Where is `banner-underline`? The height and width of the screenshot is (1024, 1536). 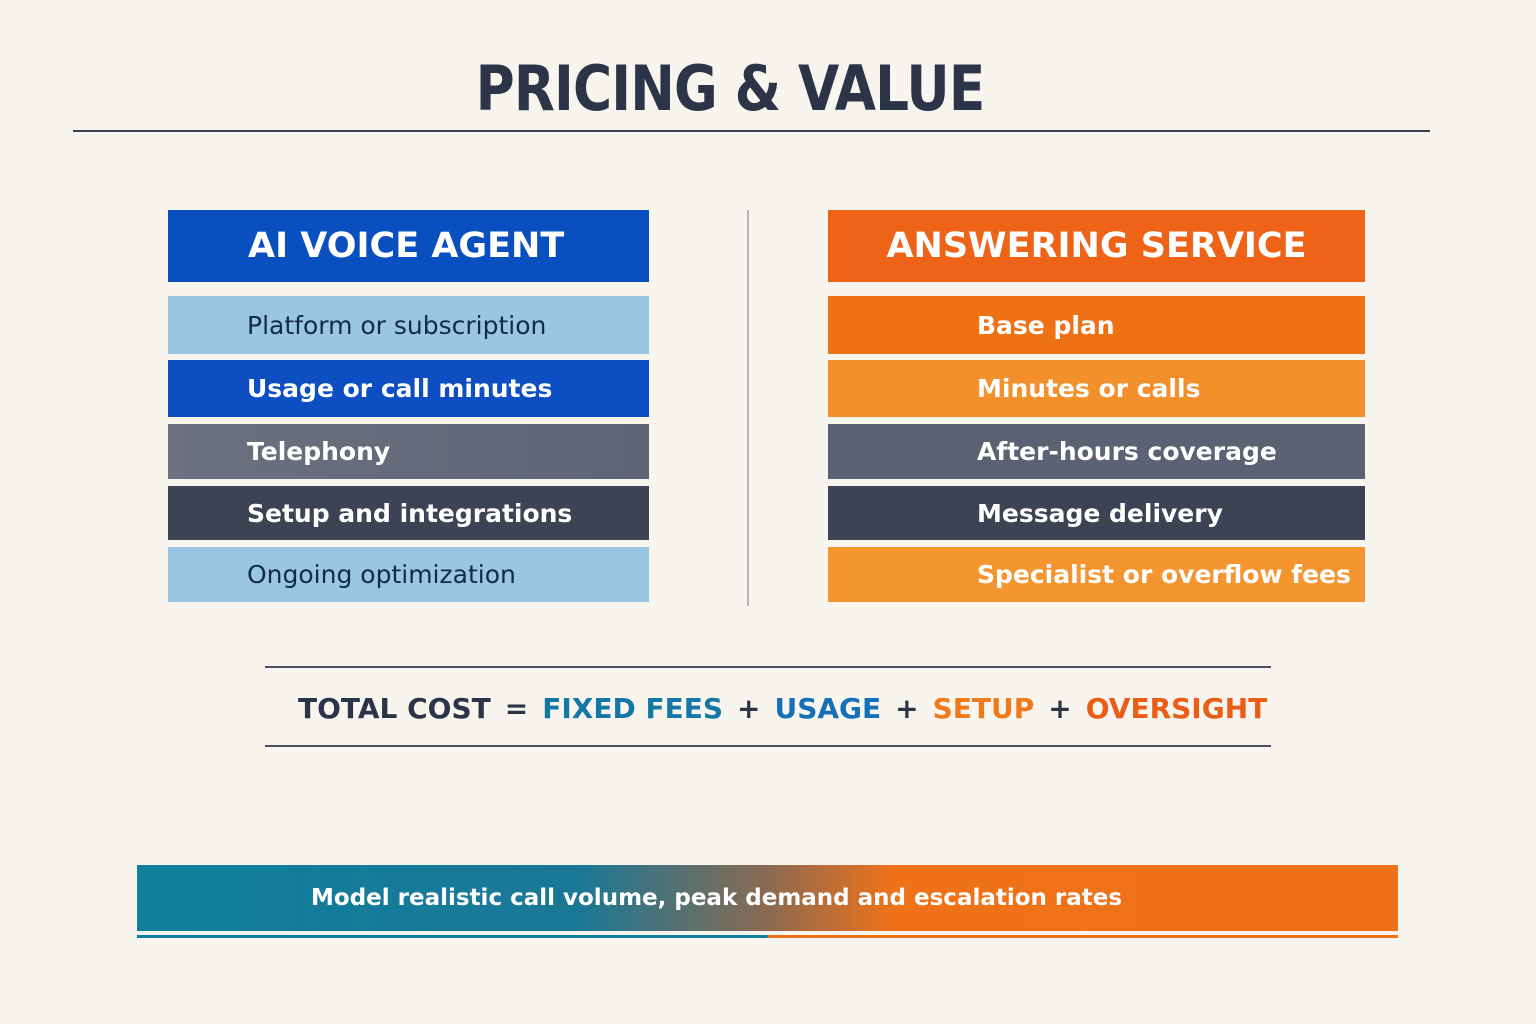
banner-underline is located at coordinates (767, 936).